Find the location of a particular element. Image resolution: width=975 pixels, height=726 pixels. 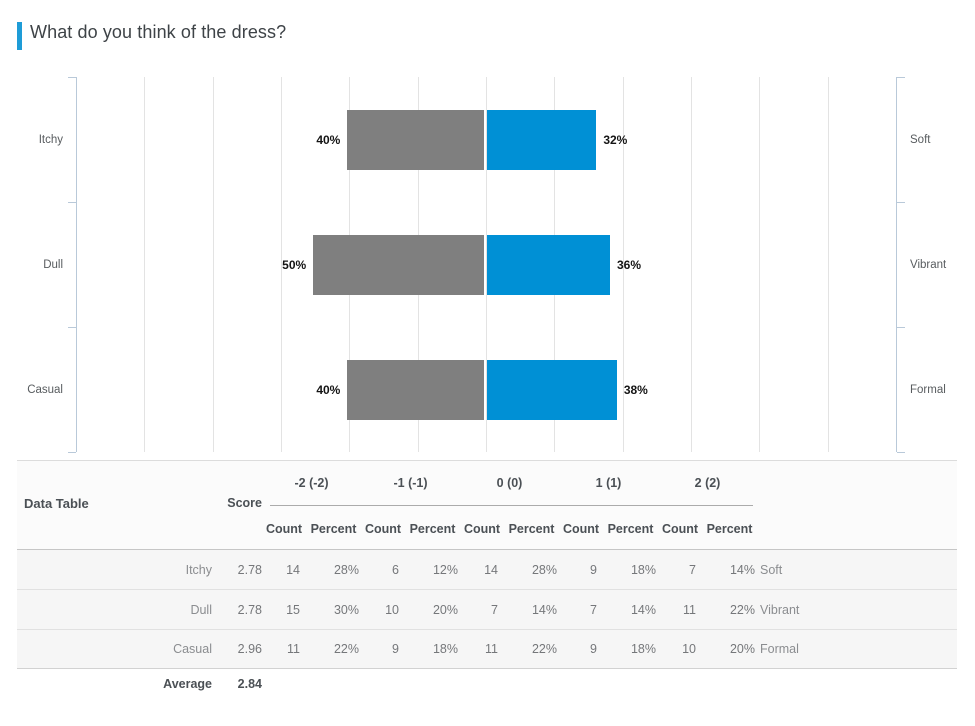

negative-bar-value-label: 40% is located at coordinates (328, 389).